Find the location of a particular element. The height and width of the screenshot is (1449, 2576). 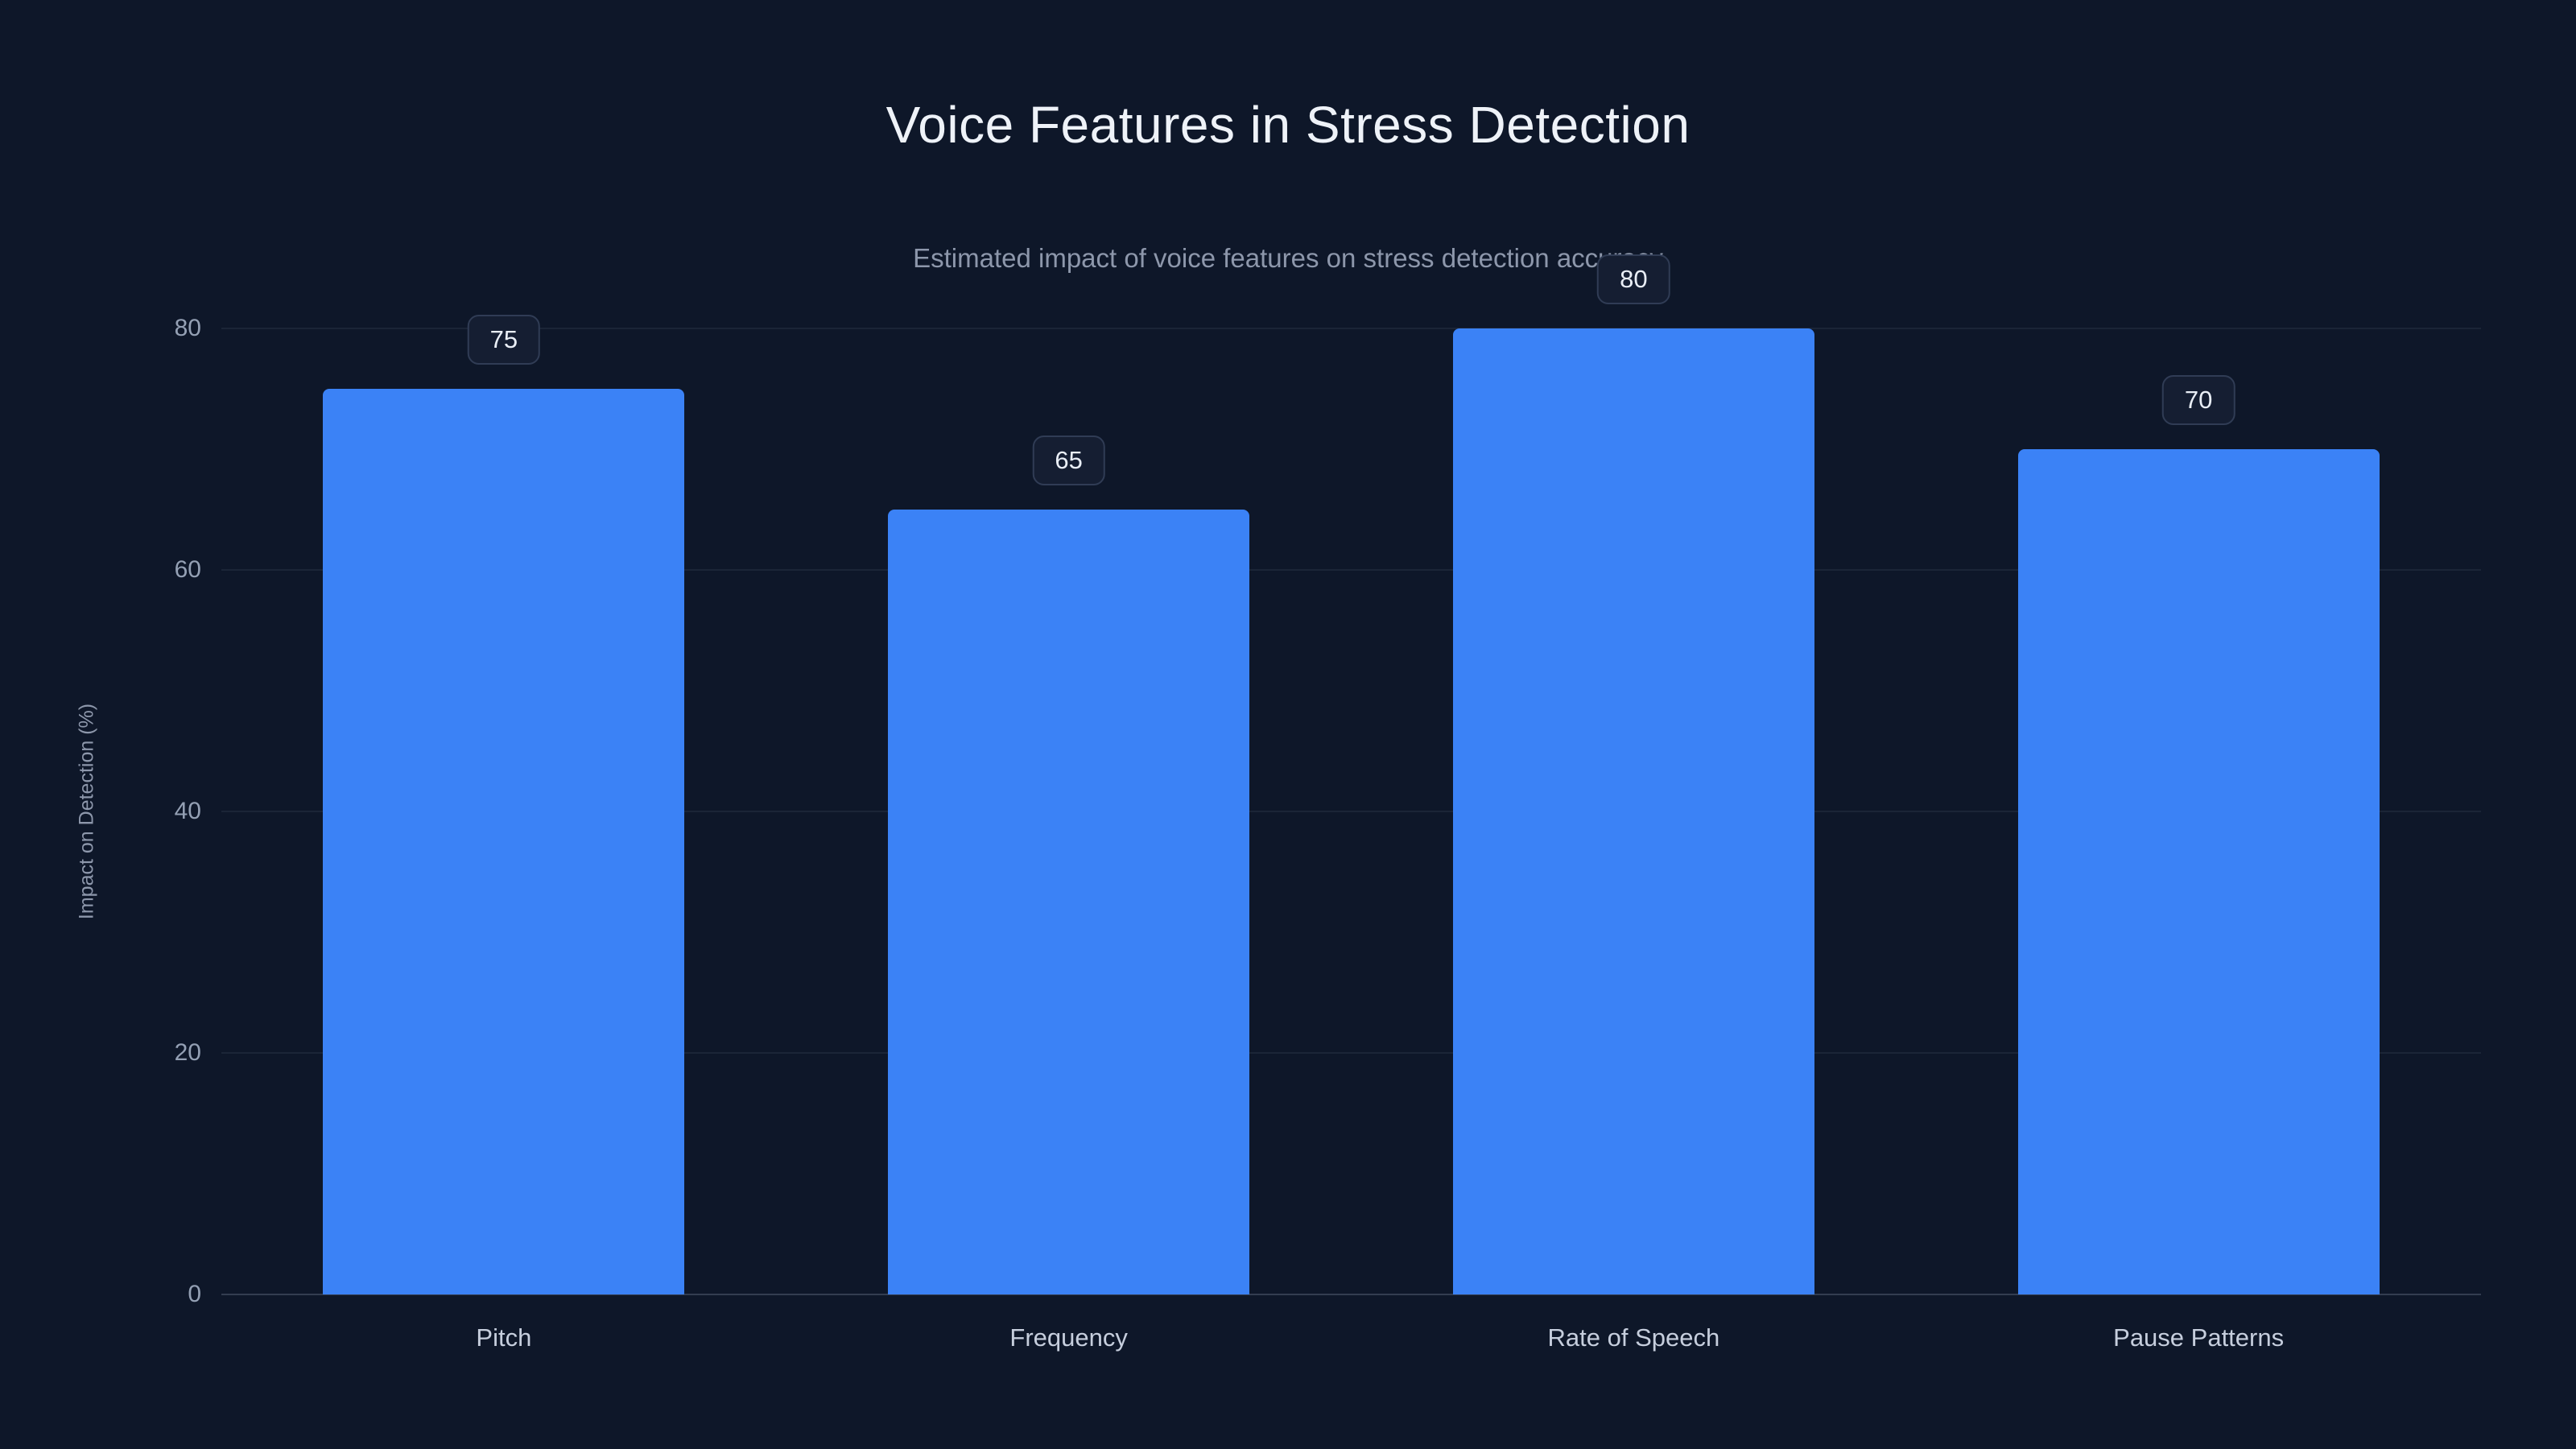

y-axis-title: Impact on Detection (%) is located at coordinates (86, 811).